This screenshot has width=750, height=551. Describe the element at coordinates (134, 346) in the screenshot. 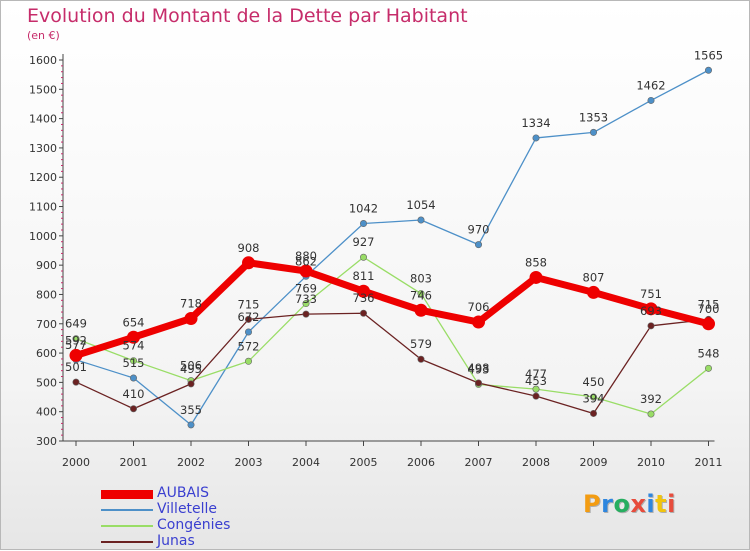

I see `data-label: 574` at that location.